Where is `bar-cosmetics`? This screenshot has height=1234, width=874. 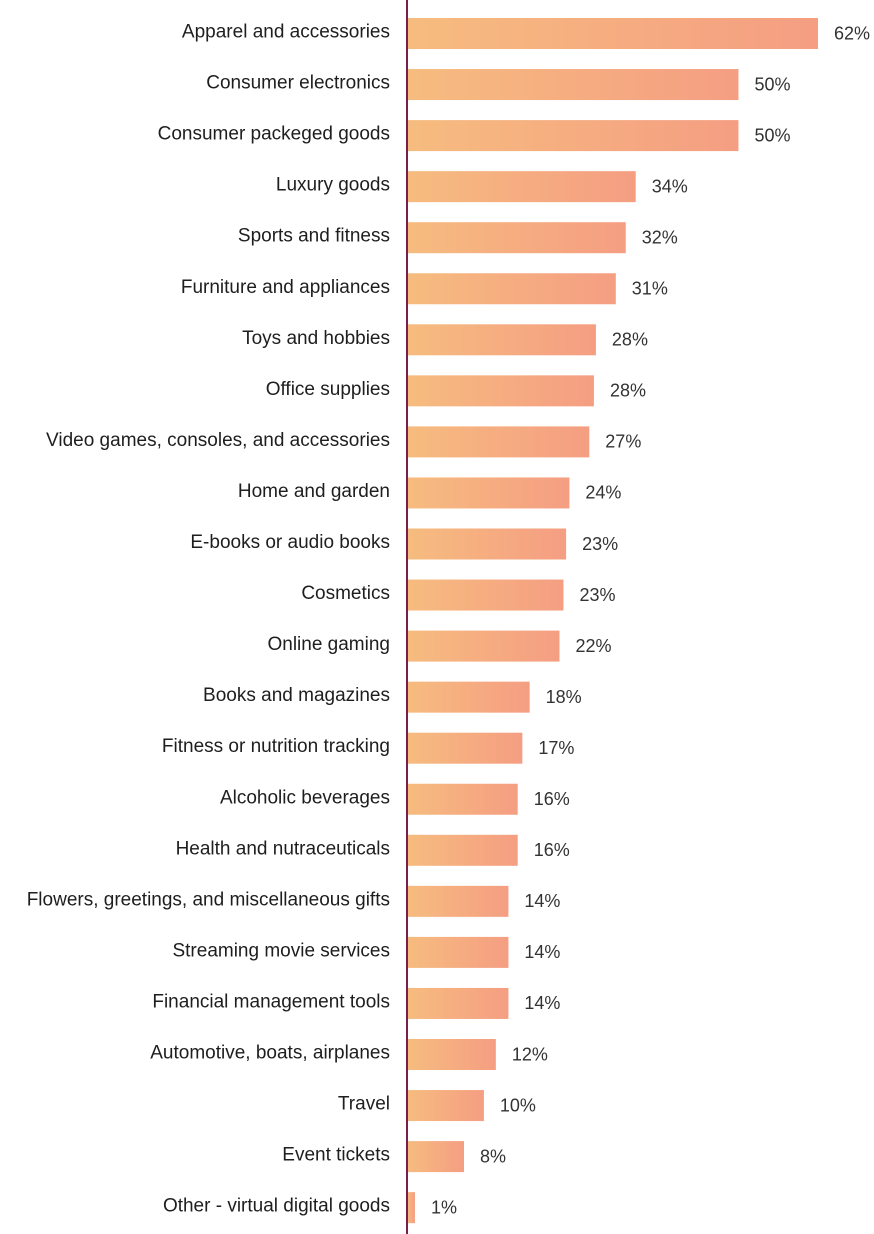 bar-cosmetics is located at coordinates (485, 595).